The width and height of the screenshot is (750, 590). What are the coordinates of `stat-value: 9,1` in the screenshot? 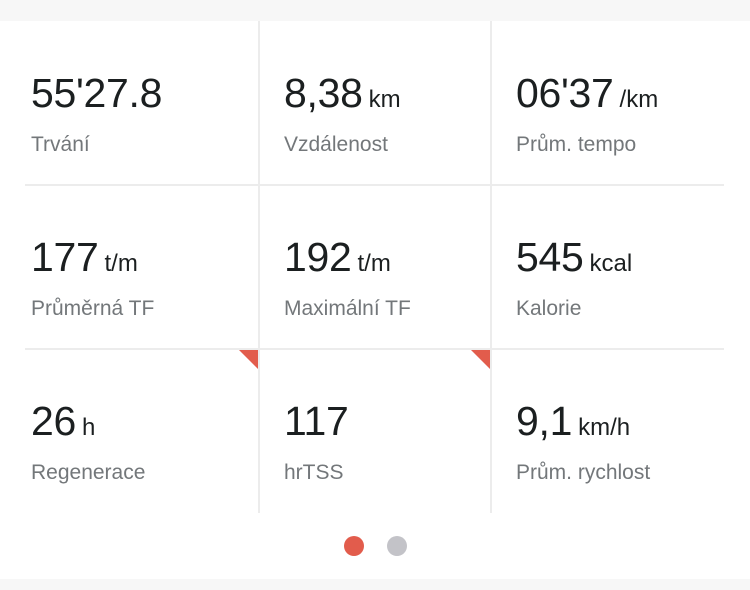 It's located at (544, 421).